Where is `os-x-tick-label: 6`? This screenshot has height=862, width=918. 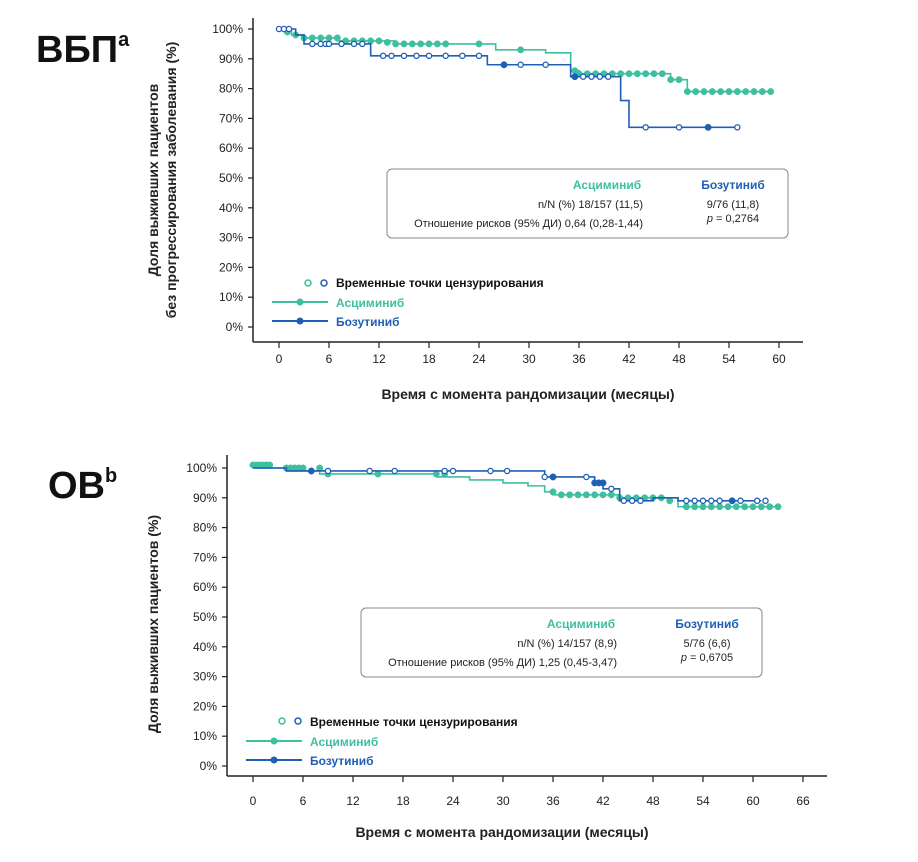
os-x-tick-label: 6 is located at coordinates (303, 801).